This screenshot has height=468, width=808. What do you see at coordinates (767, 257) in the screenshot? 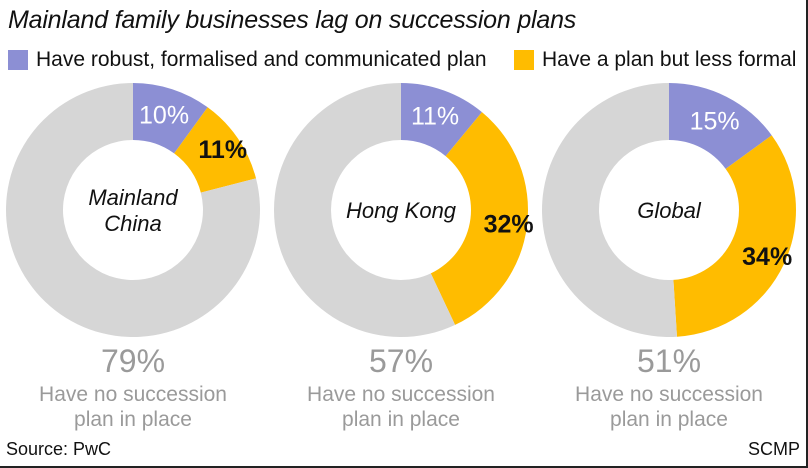
I see `slice-label-less-formal: 34%` at bounding box center [767, 257].